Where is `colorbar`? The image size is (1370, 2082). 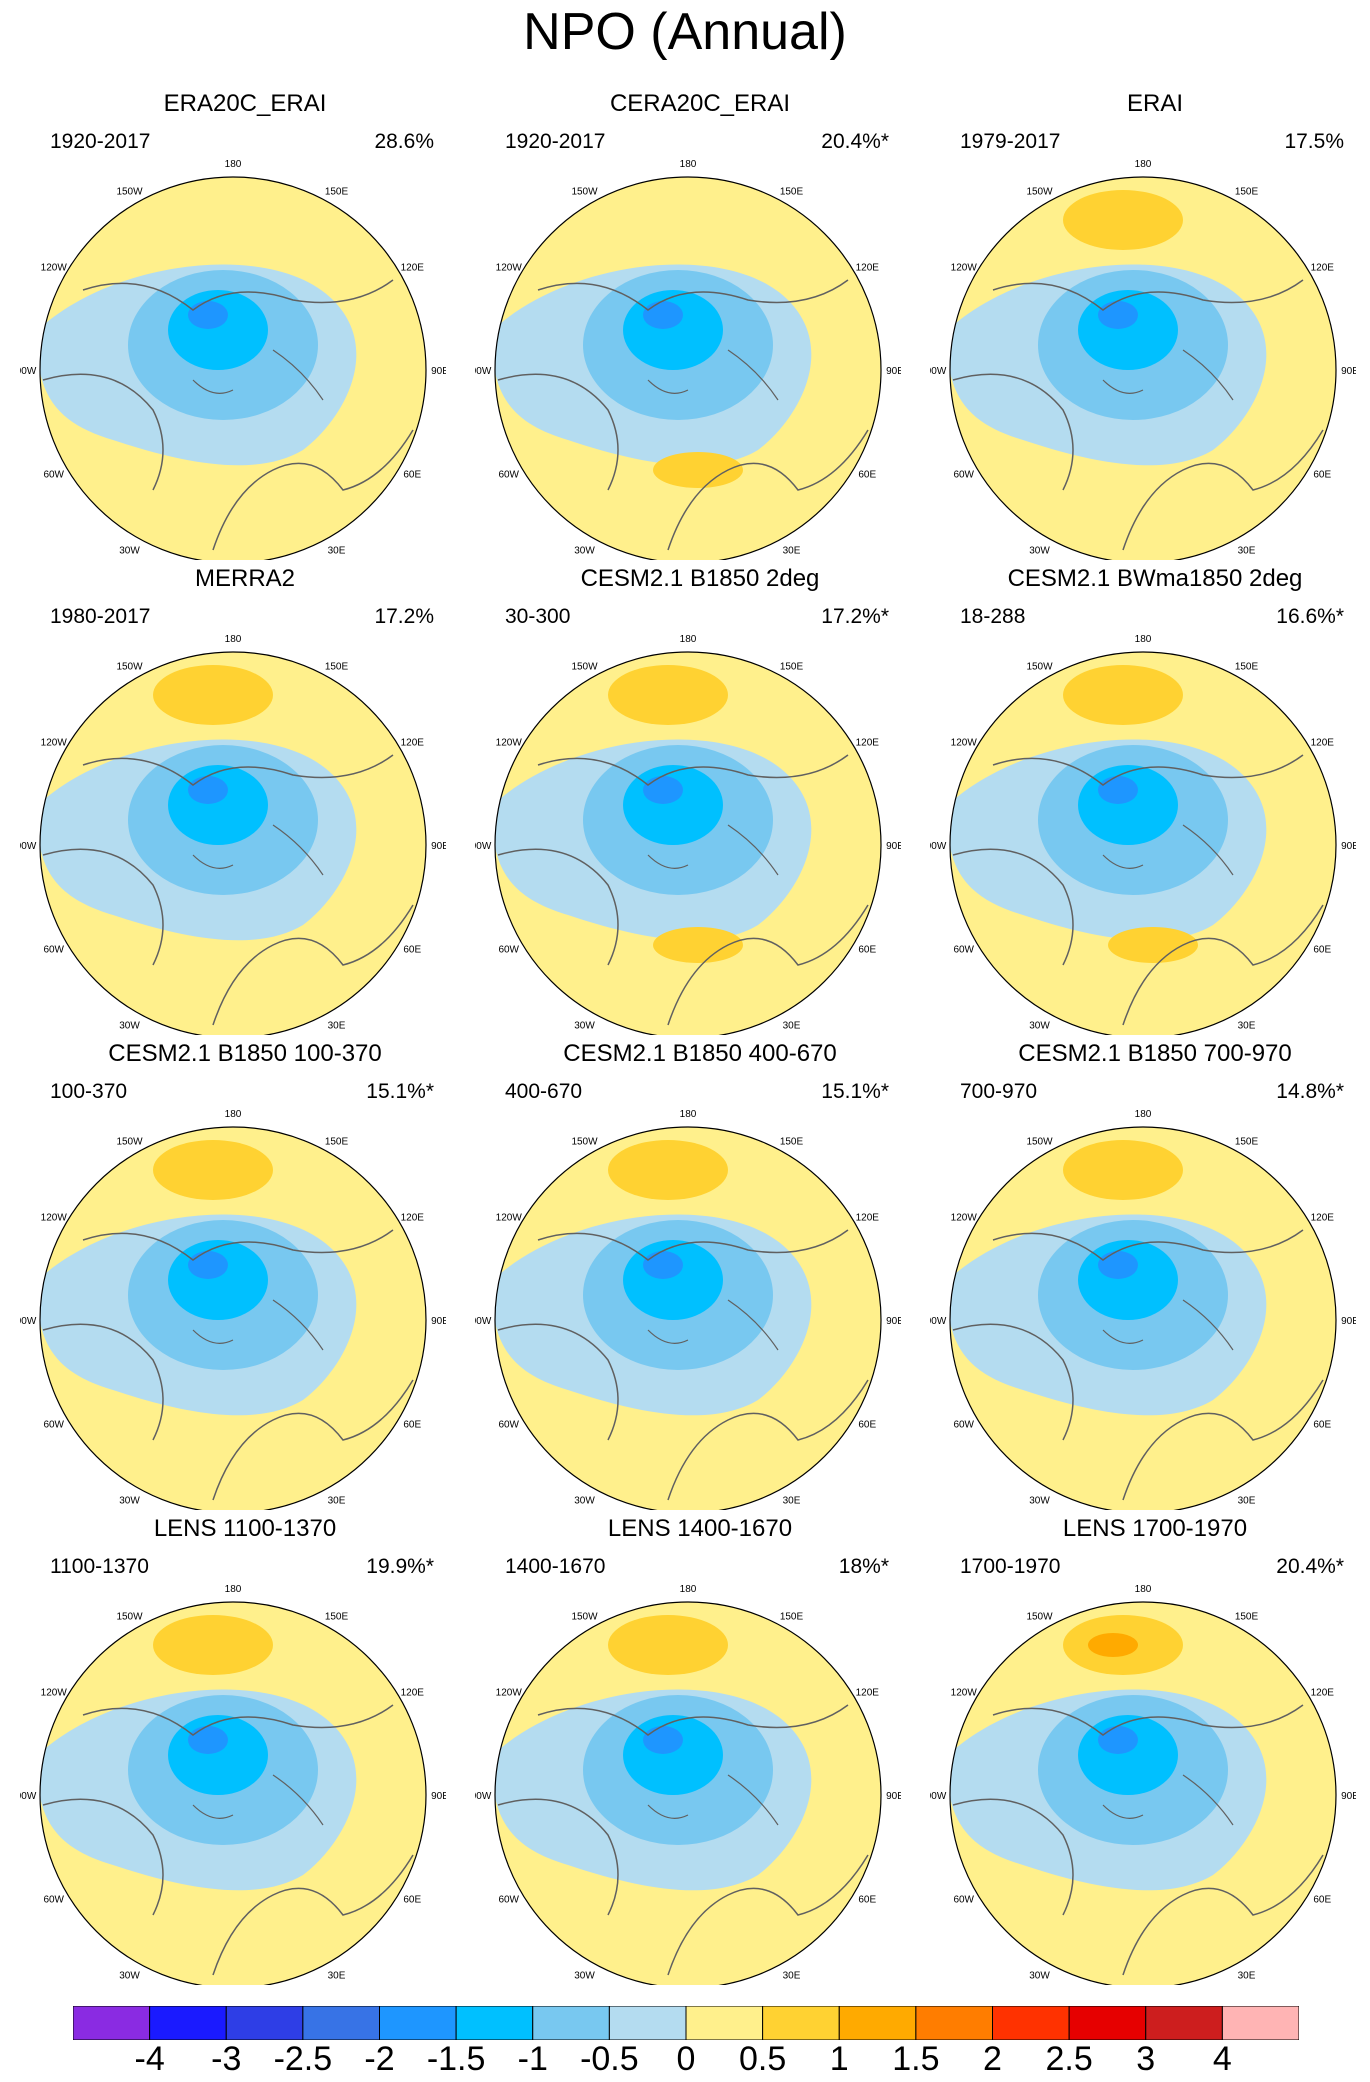
colorbar is located at coordinates (686, 2023).